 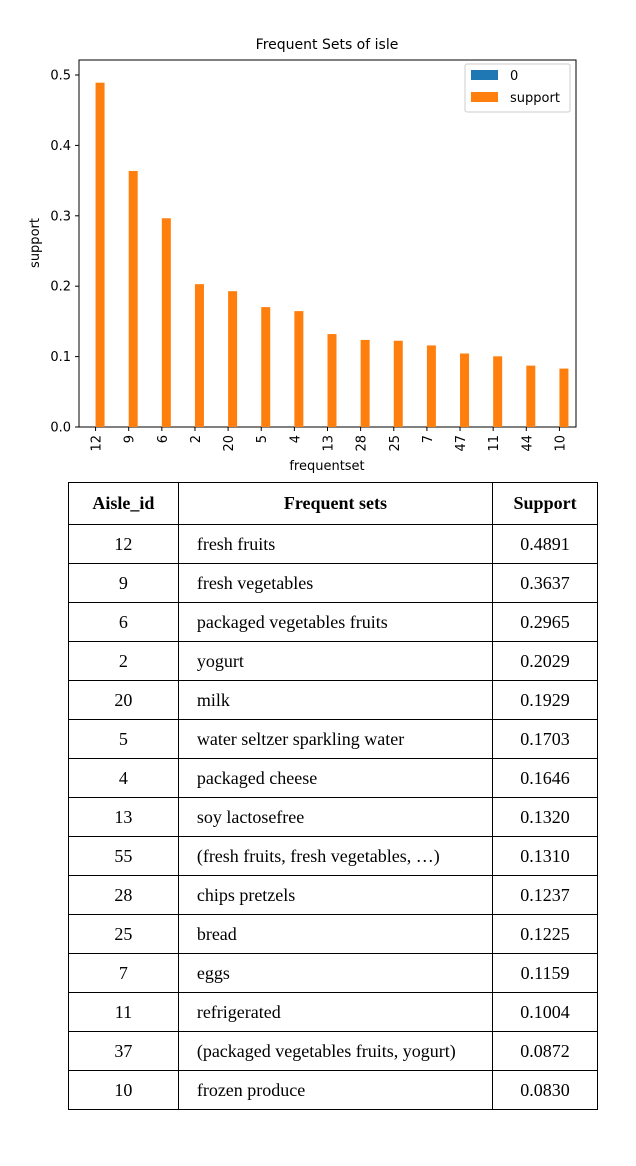 I want to click on y-tick-label: 0.1, so click(x=60, y=357).